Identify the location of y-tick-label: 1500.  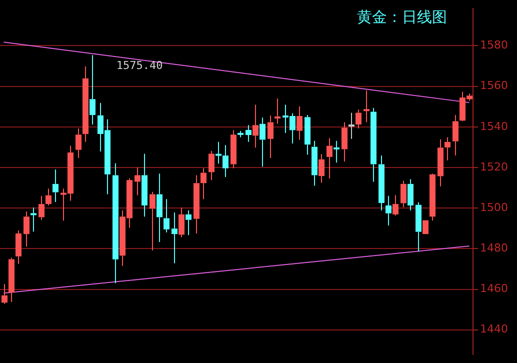
(494, 207).